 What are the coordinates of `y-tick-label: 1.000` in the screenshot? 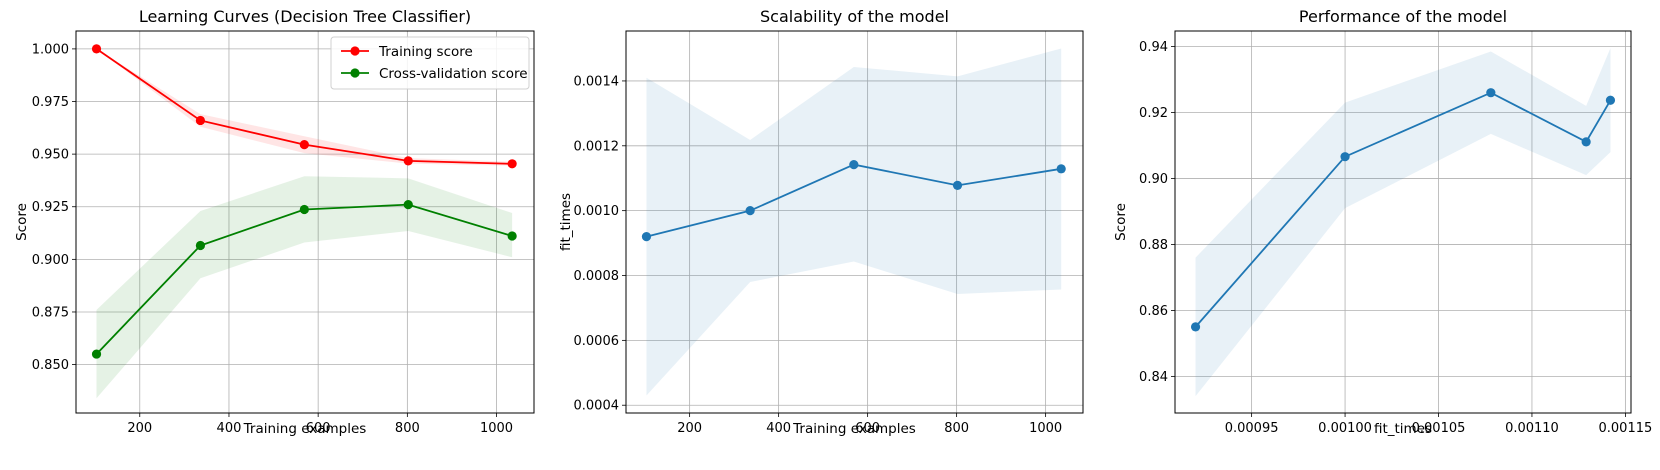 It's located at (50, 49).